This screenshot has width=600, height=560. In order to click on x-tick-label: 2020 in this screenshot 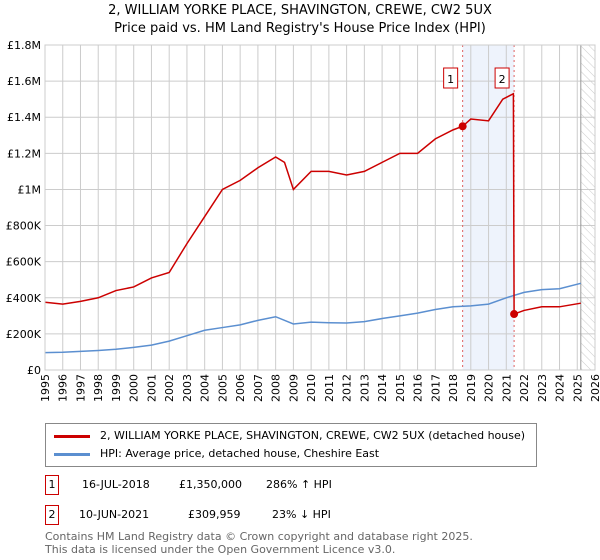, I will do `click(489, 388)`.